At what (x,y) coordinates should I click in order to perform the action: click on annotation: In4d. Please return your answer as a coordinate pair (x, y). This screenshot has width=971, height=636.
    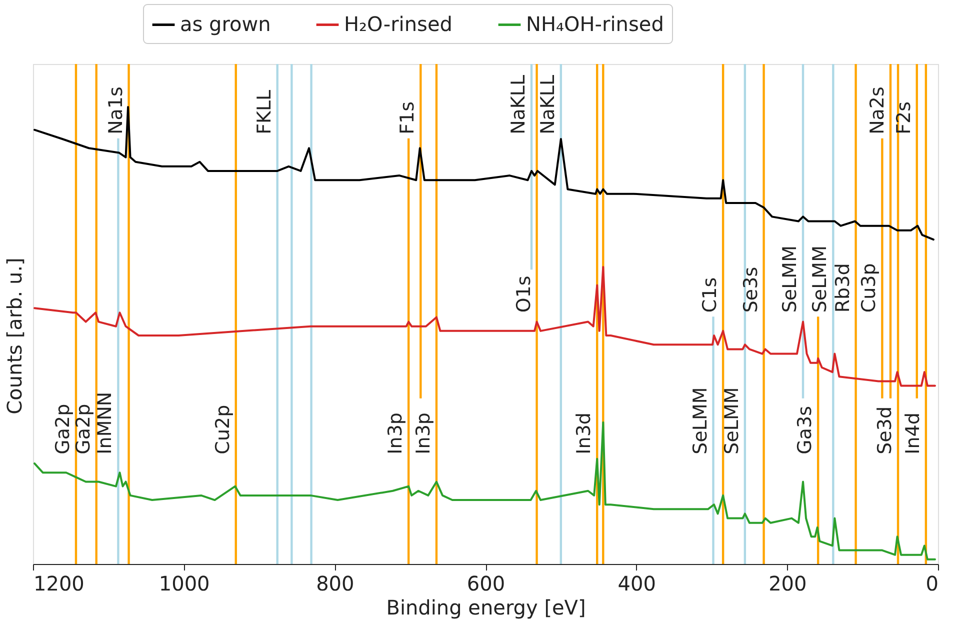
    Looking at the image, I should click on (913, 433).